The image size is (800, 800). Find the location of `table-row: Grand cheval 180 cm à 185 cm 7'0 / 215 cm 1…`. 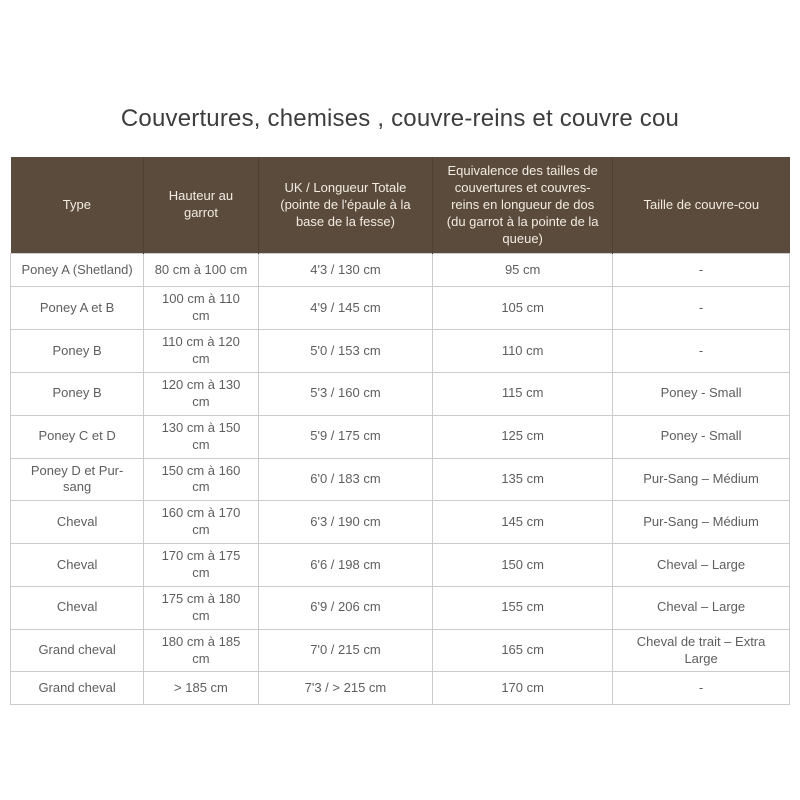

table-row: Grand cheval 180 cm à 185 cm 7'0 / 215 cm 1… is located at coordinates (399, 650).